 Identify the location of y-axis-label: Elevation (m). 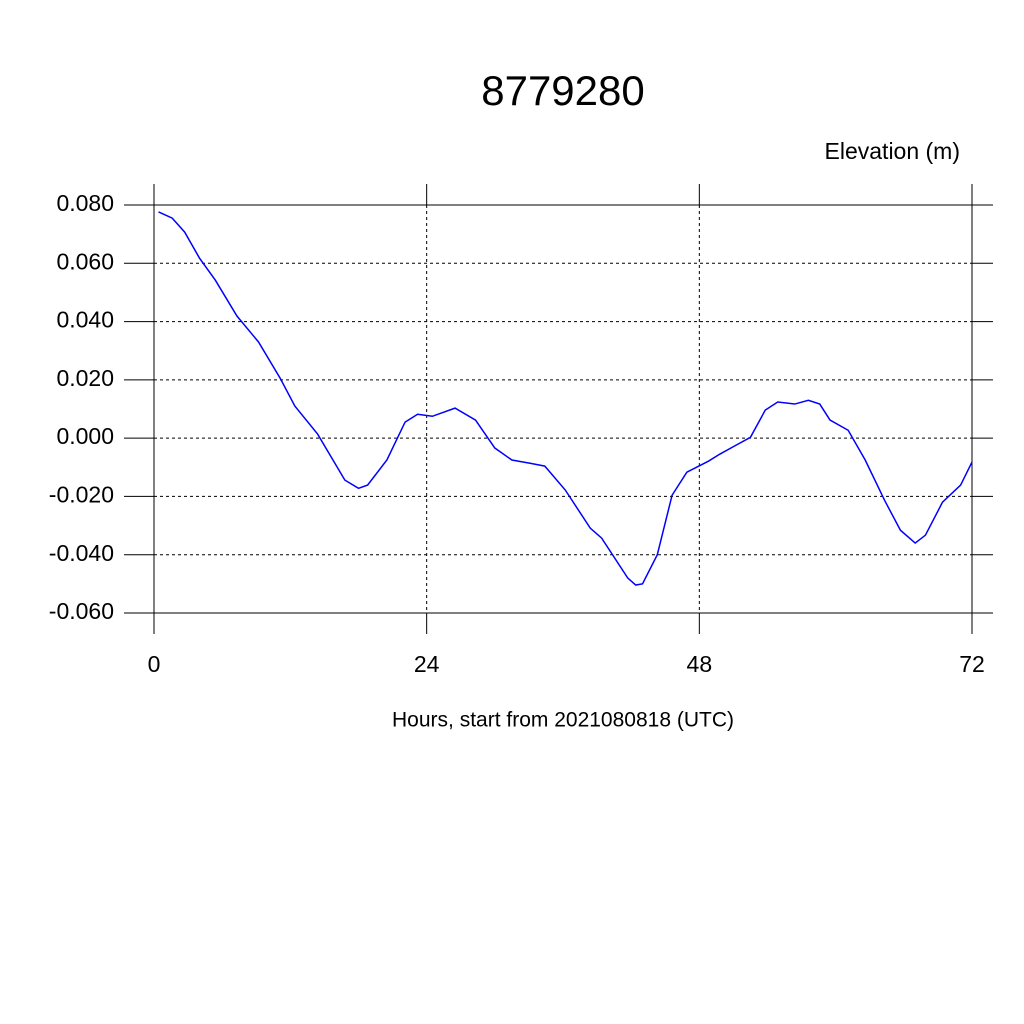
(892, 151).